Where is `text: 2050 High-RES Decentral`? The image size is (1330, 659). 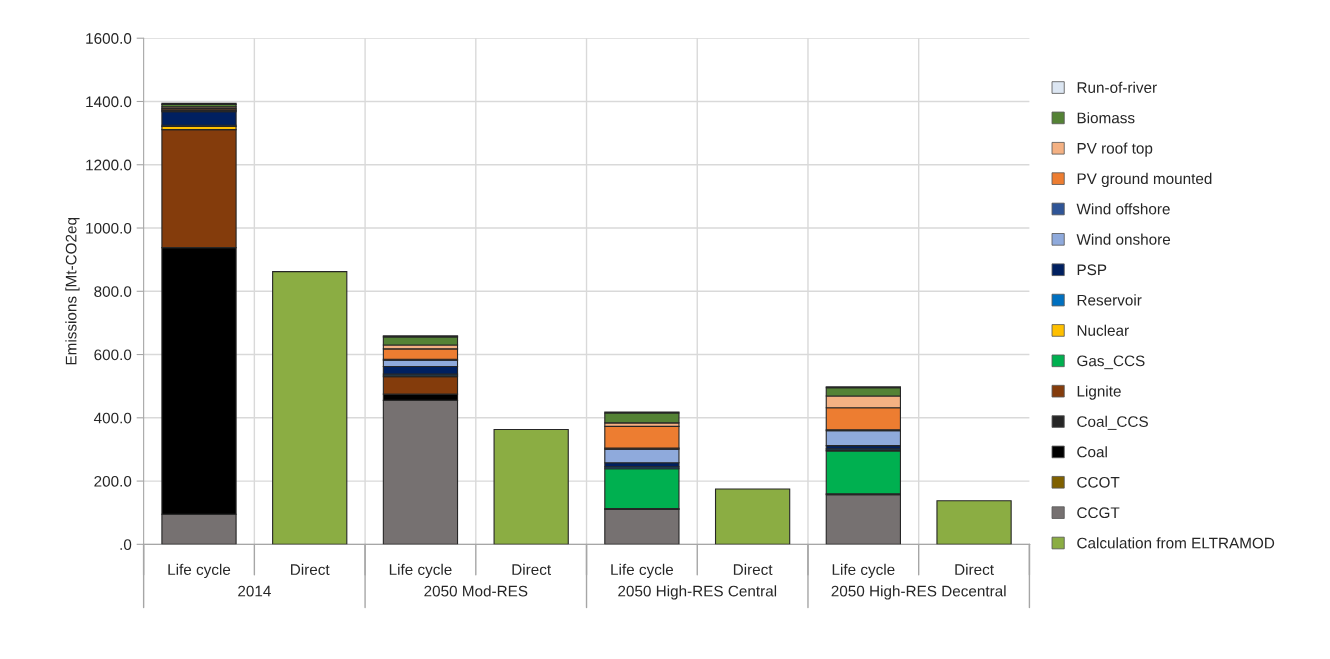 text: 2050 High-RES Decentral is located at coordinates (918, 592).